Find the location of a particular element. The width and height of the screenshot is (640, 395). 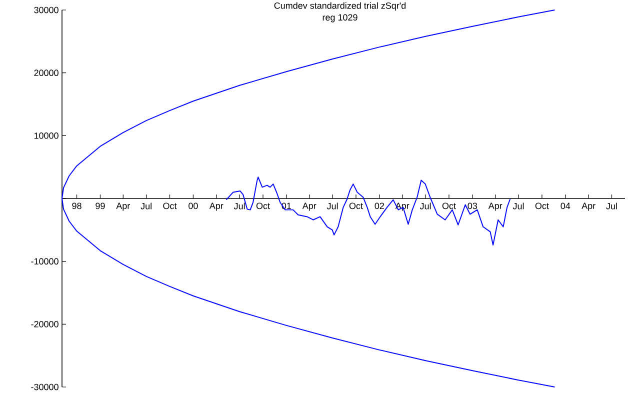

x-tick-label: 99 is located at coordinates (100, 206).